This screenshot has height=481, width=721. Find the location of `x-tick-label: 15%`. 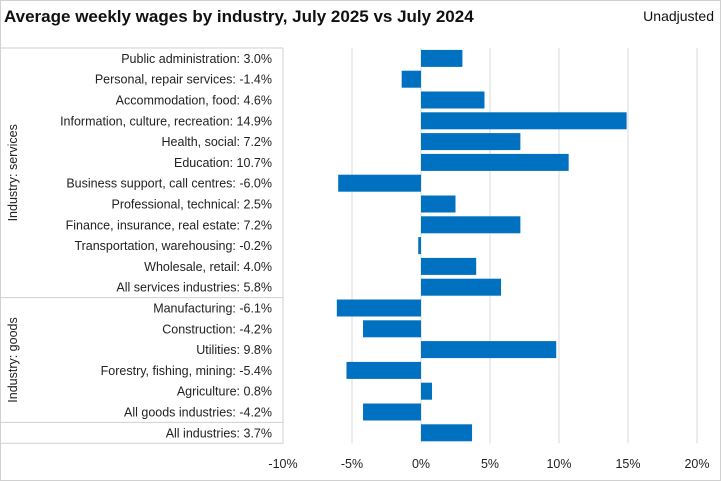

x-tick-label: 15% is located at coordinates (627, 464).